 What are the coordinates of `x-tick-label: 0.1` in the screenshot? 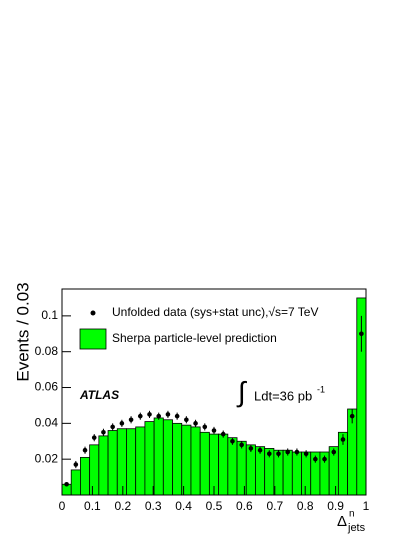 It's located at (92, 506).